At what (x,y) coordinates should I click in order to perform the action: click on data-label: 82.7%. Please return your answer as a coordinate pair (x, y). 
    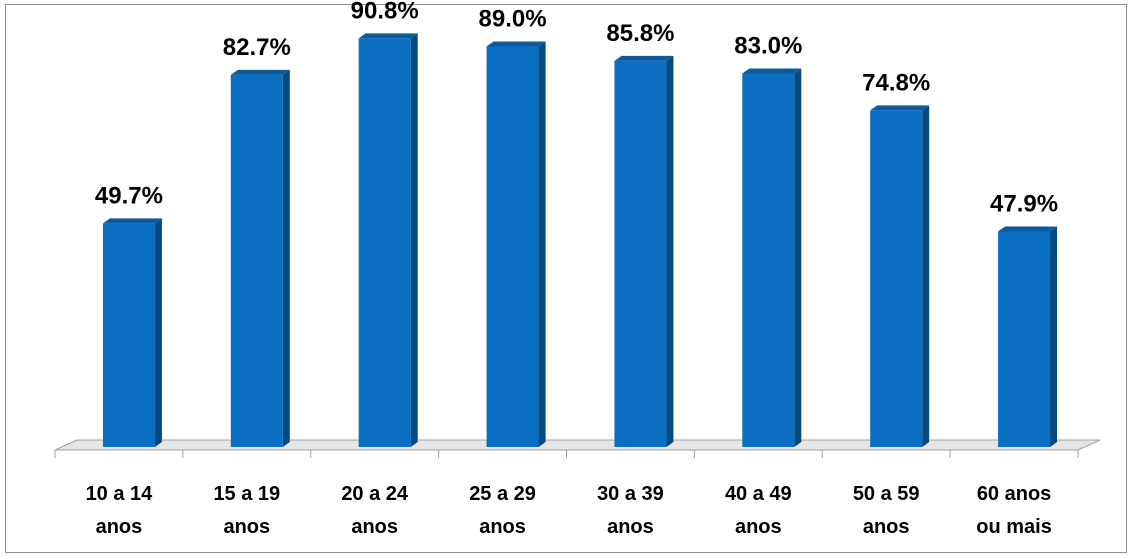
    Looking at the image, I should click on (257, 47).